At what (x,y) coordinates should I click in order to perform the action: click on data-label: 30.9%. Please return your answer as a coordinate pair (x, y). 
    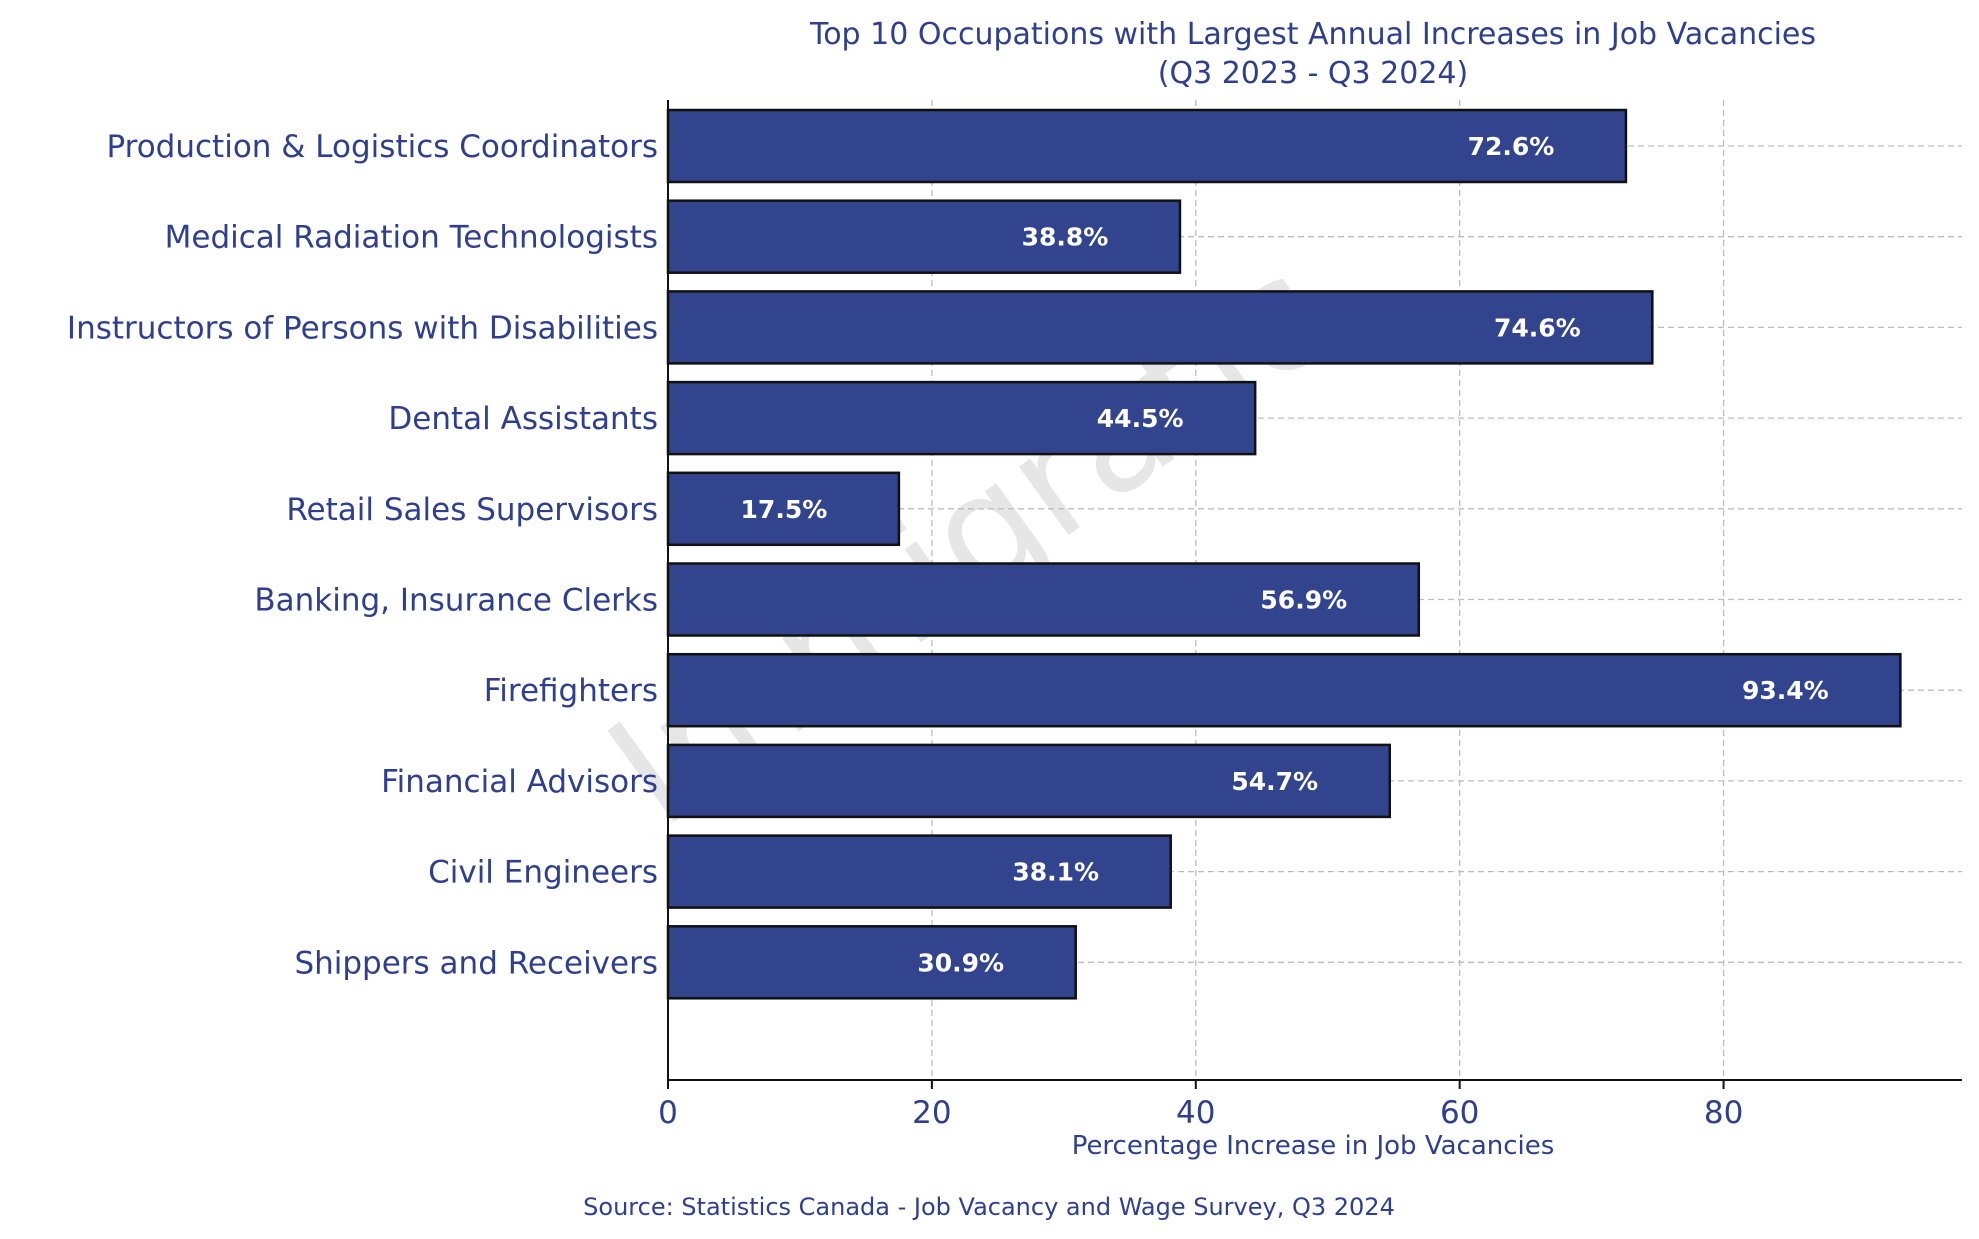
    Looking at the image, I should click on (960, 962).